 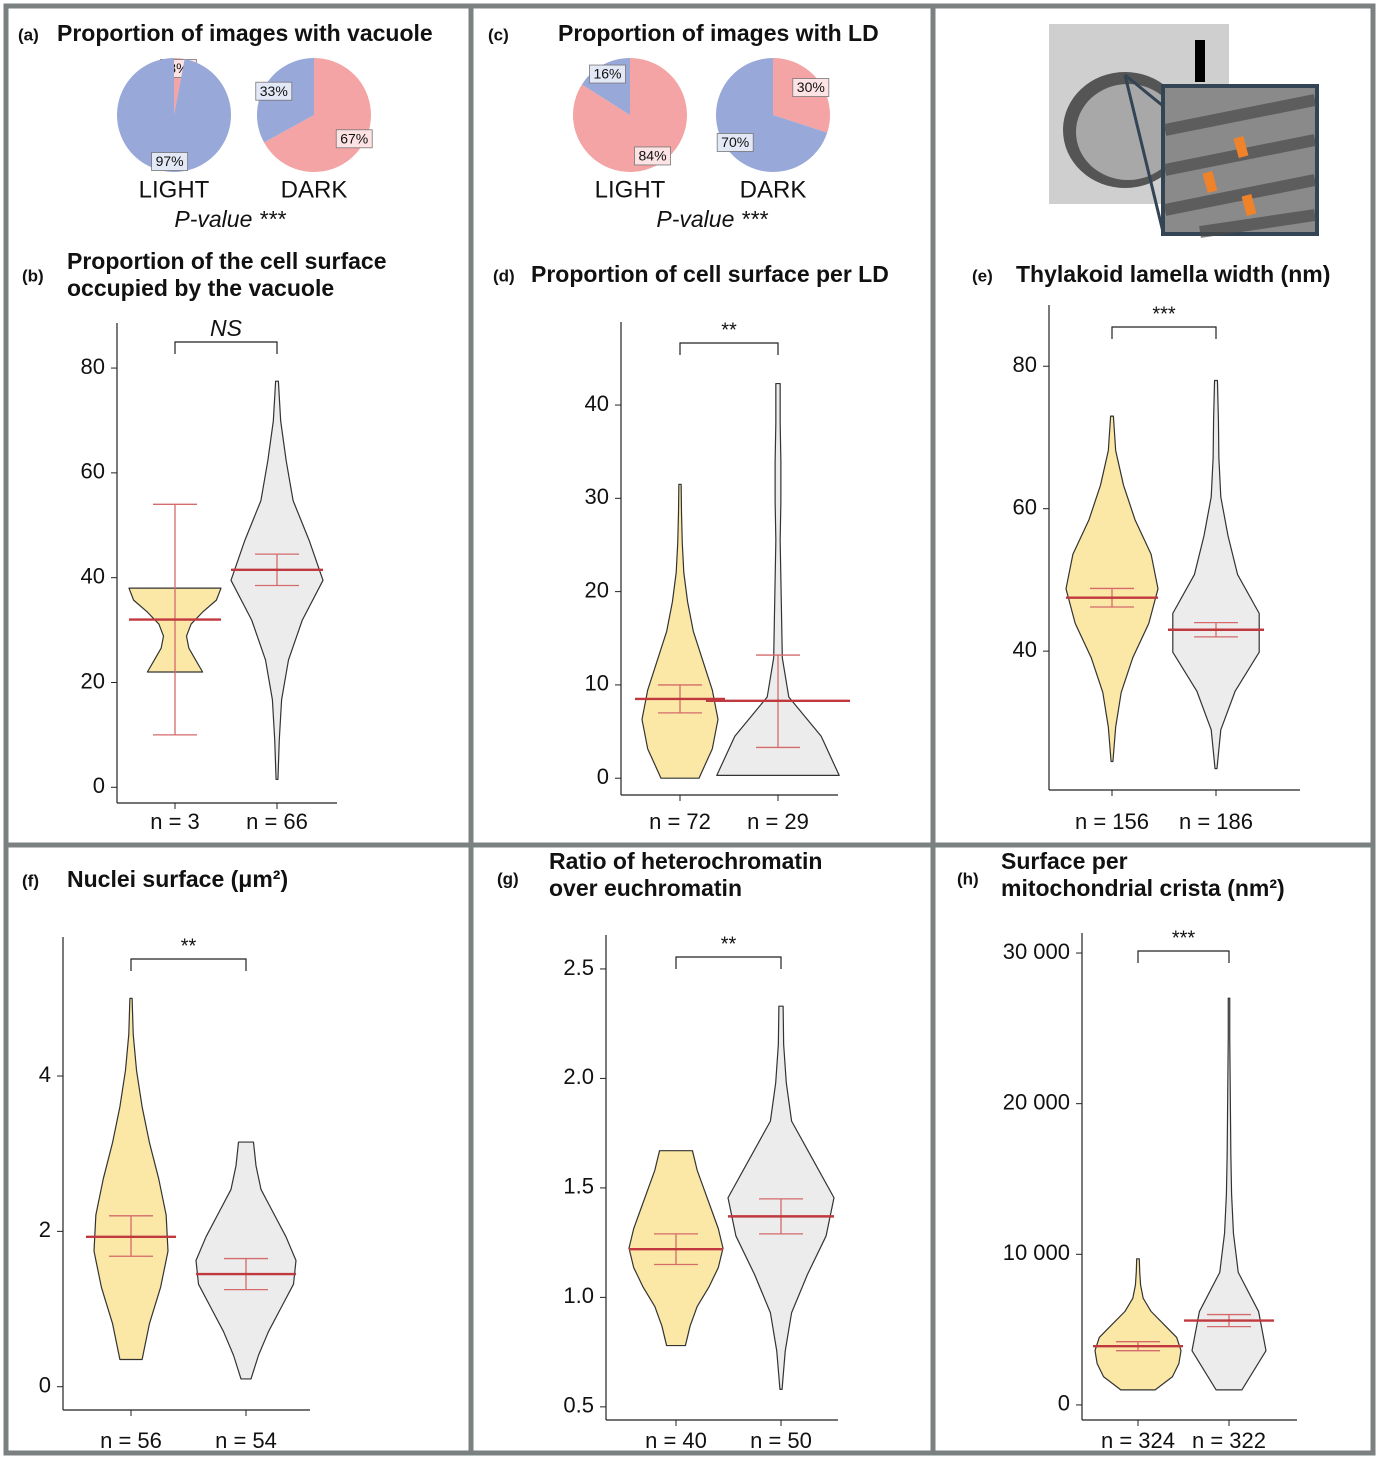 What do you see at coordinates (1064, 861) in the screenshot?
I see `chart-title: Surface per` at bounding box center [1064, 861].